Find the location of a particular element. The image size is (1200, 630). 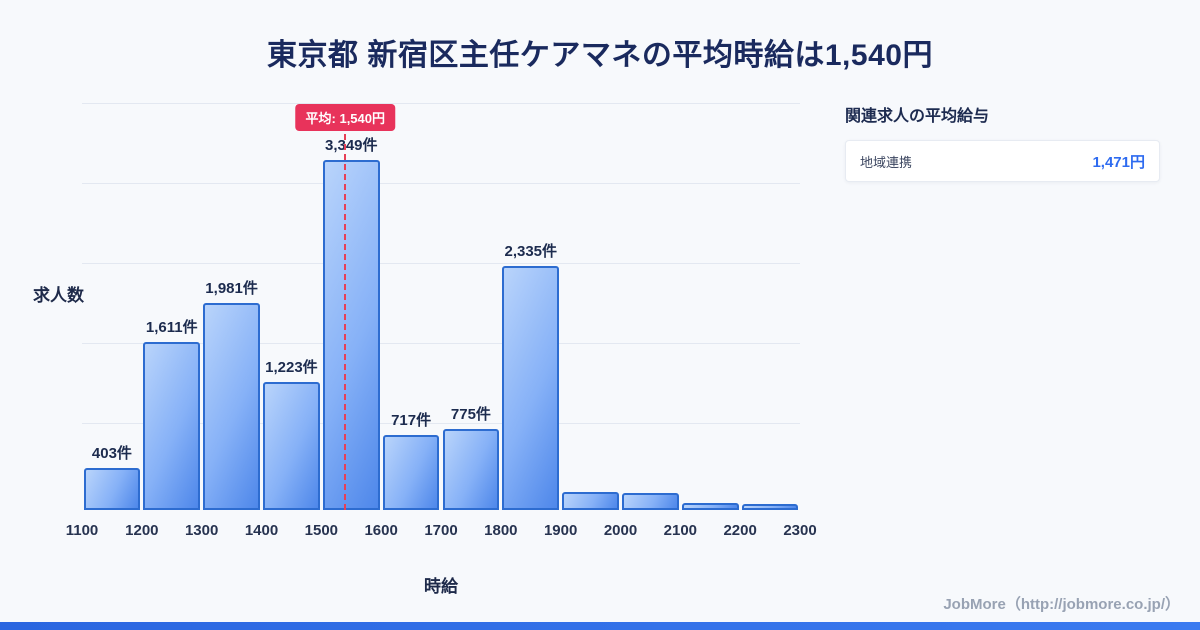

x-tick-label: 1500 is located at coordinates (321, 530).